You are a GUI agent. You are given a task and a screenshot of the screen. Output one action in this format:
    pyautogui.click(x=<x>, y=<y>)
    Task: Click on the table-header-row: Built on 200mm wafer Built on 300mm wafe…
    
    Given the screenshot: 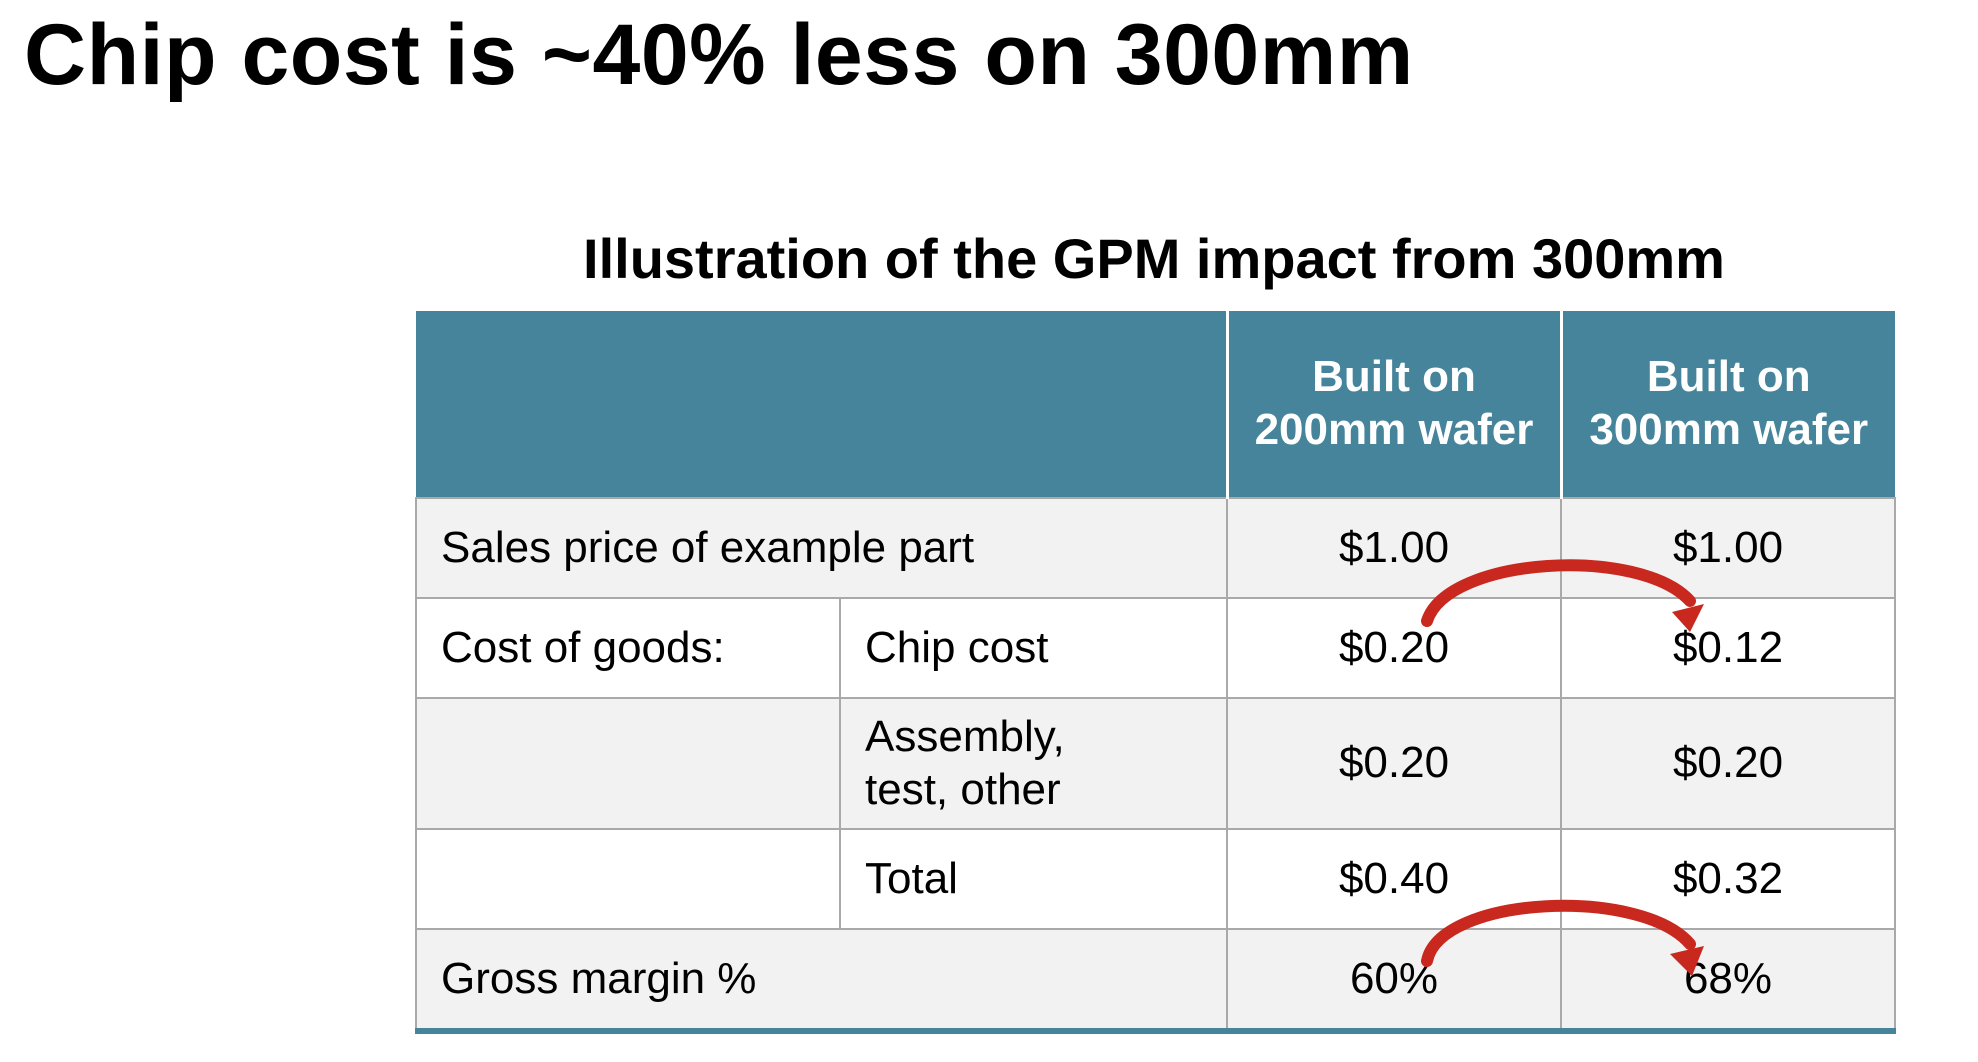 What is the action you would take?
    pyautogui.click(x=1155, y=403)
    